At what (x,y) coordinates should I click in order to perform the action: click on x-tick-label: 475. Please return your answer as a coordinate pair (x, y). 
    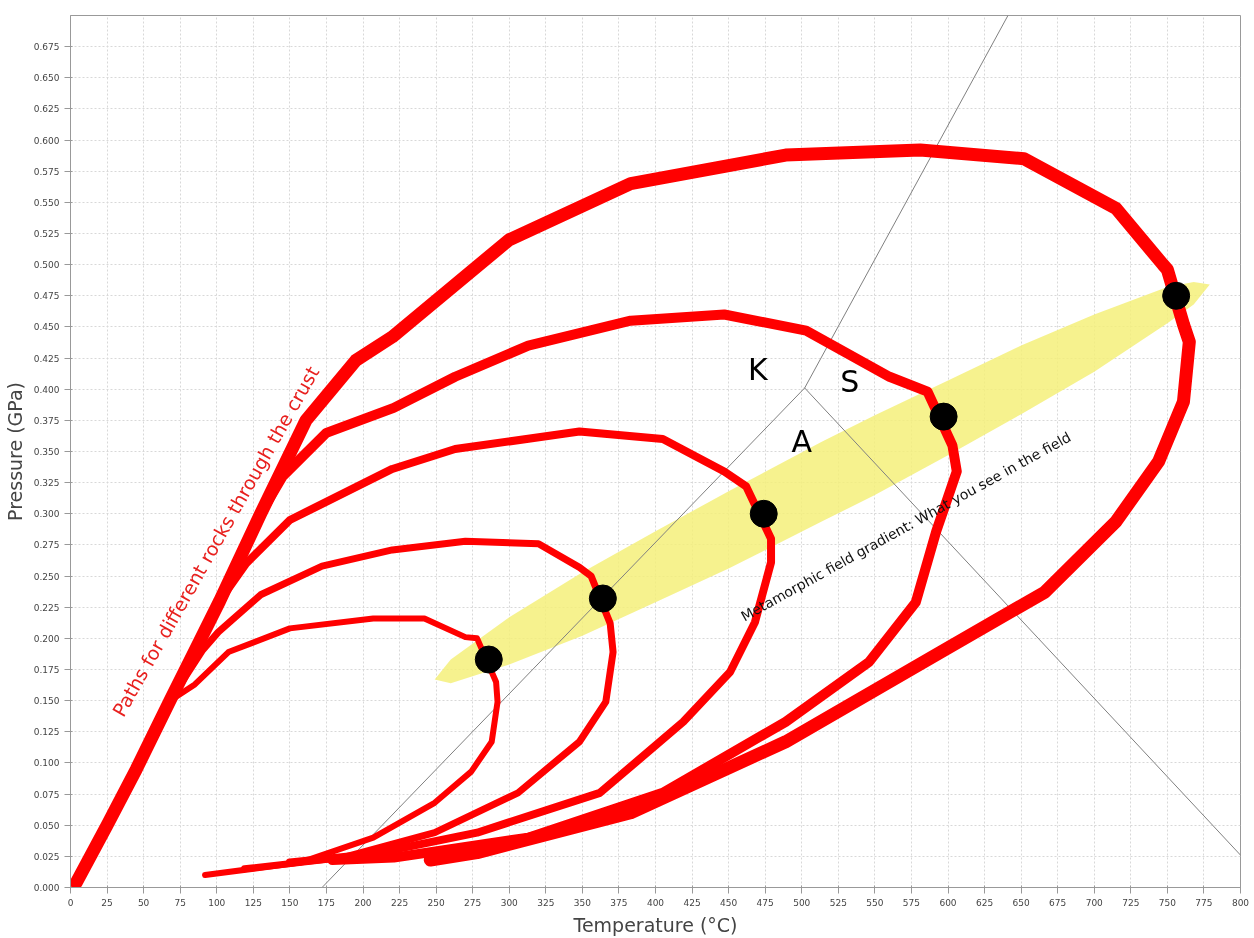
    Looking at the image, I should click on (765, 902).